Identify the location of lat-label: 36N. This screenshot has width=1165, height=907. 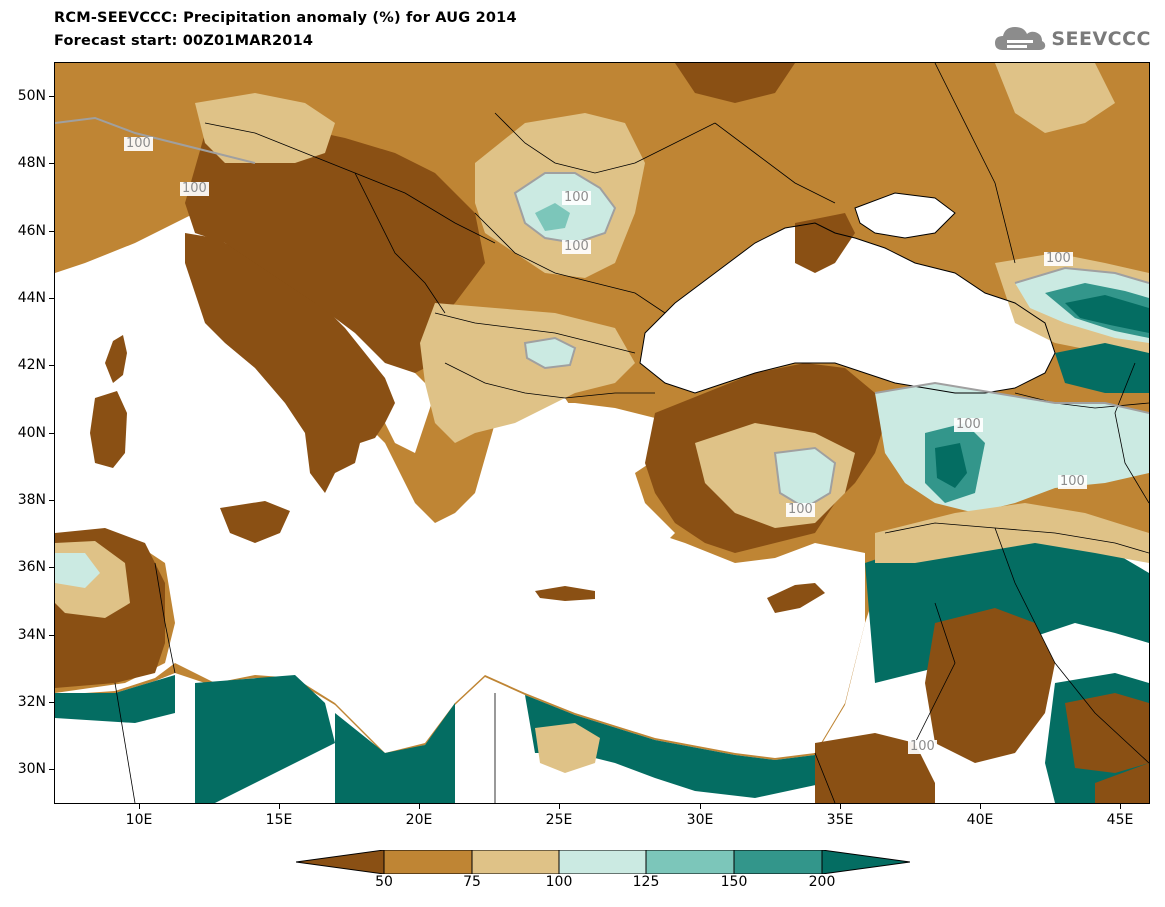
(31, 567).